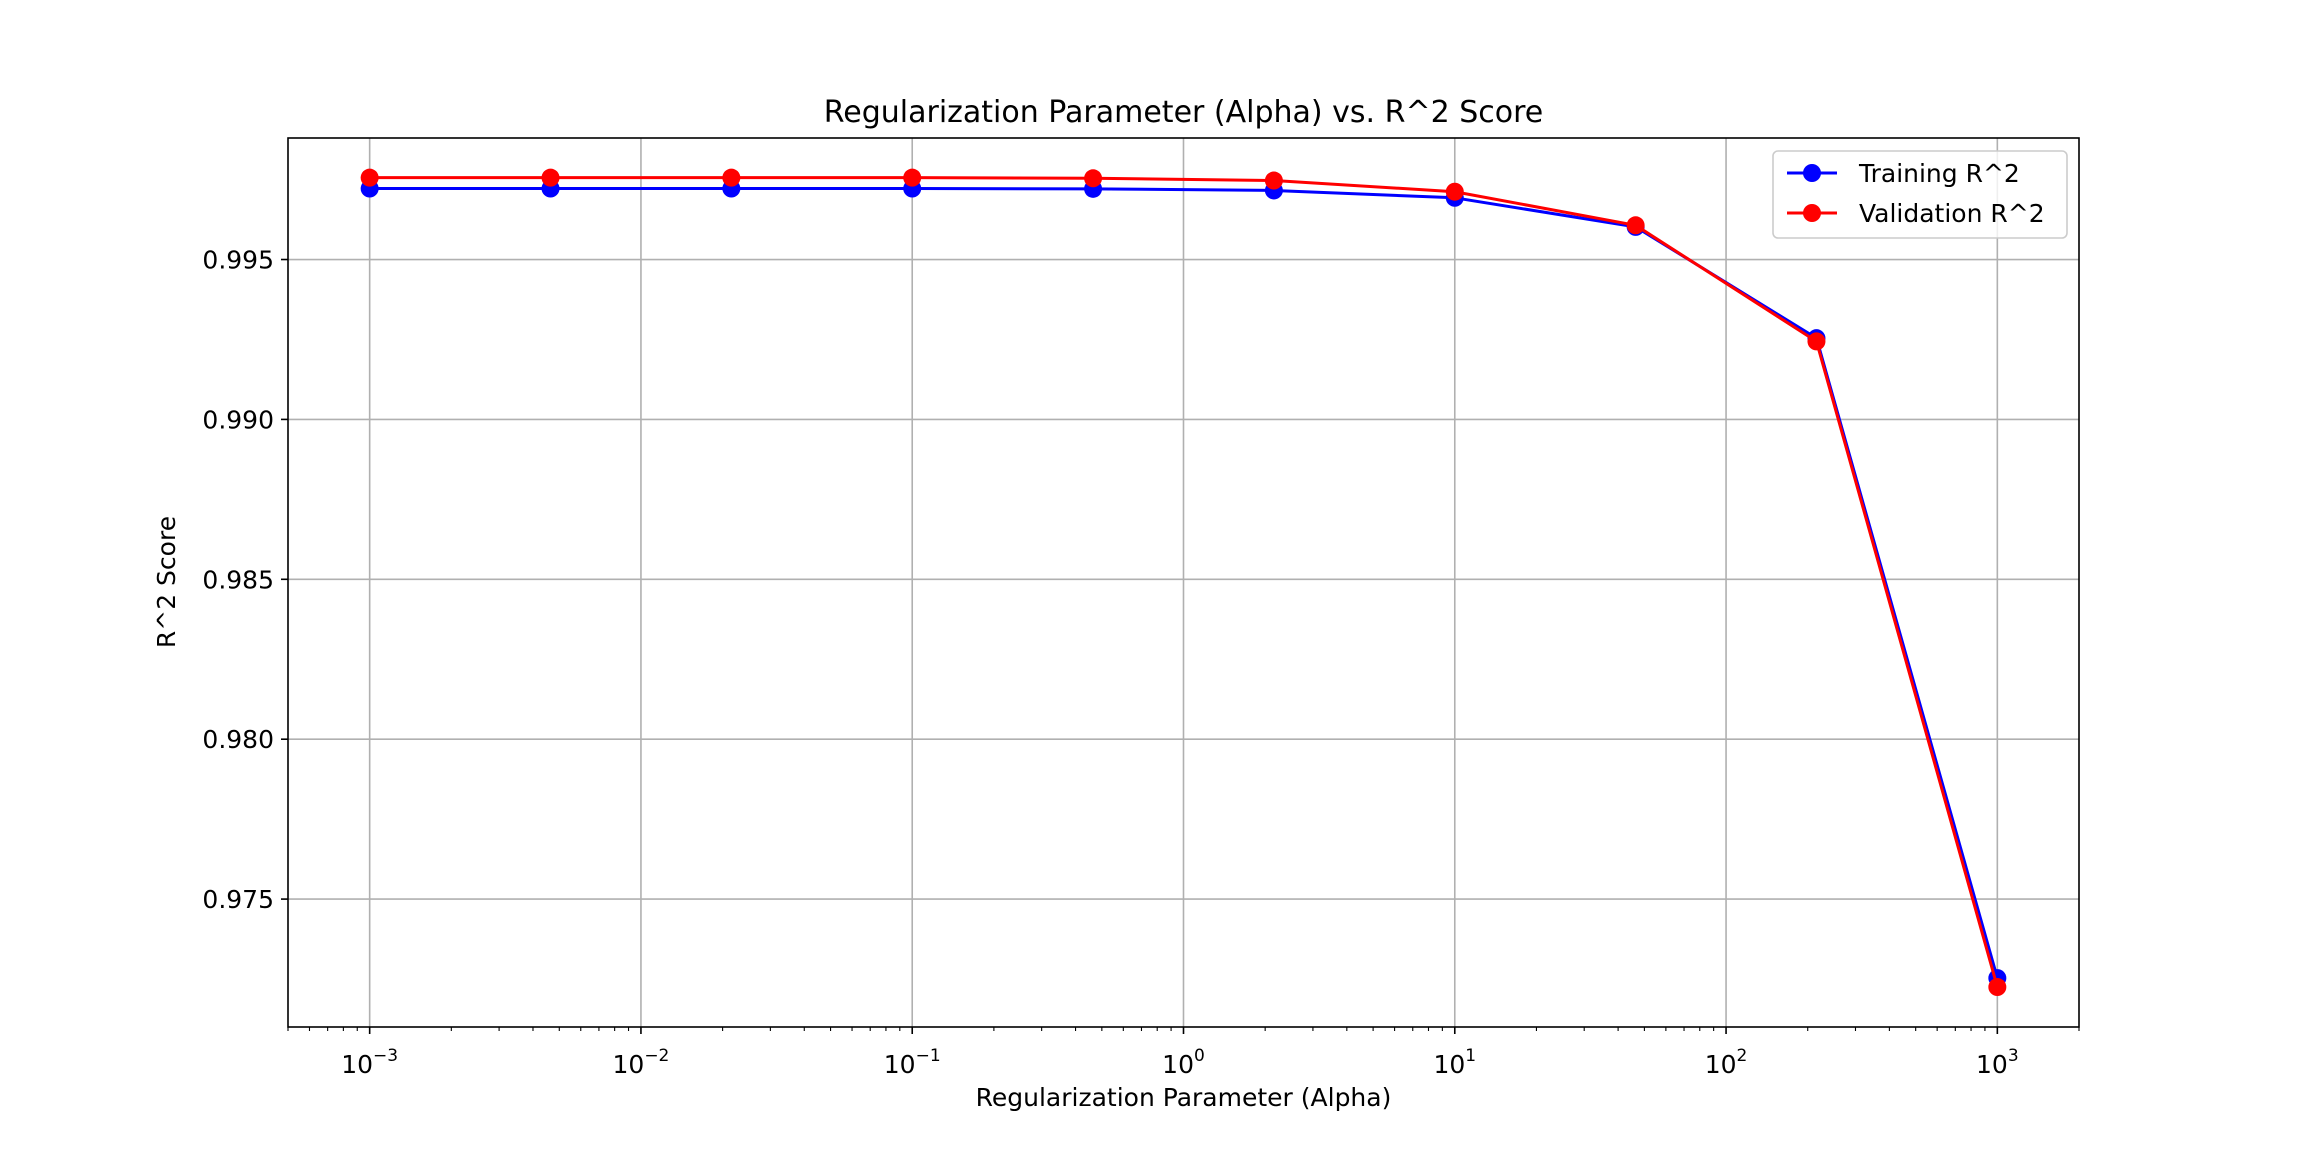  Describe the element at coordinates (238, 739) in the screenshot. I see `y-tick-label: 0.980` at that location.